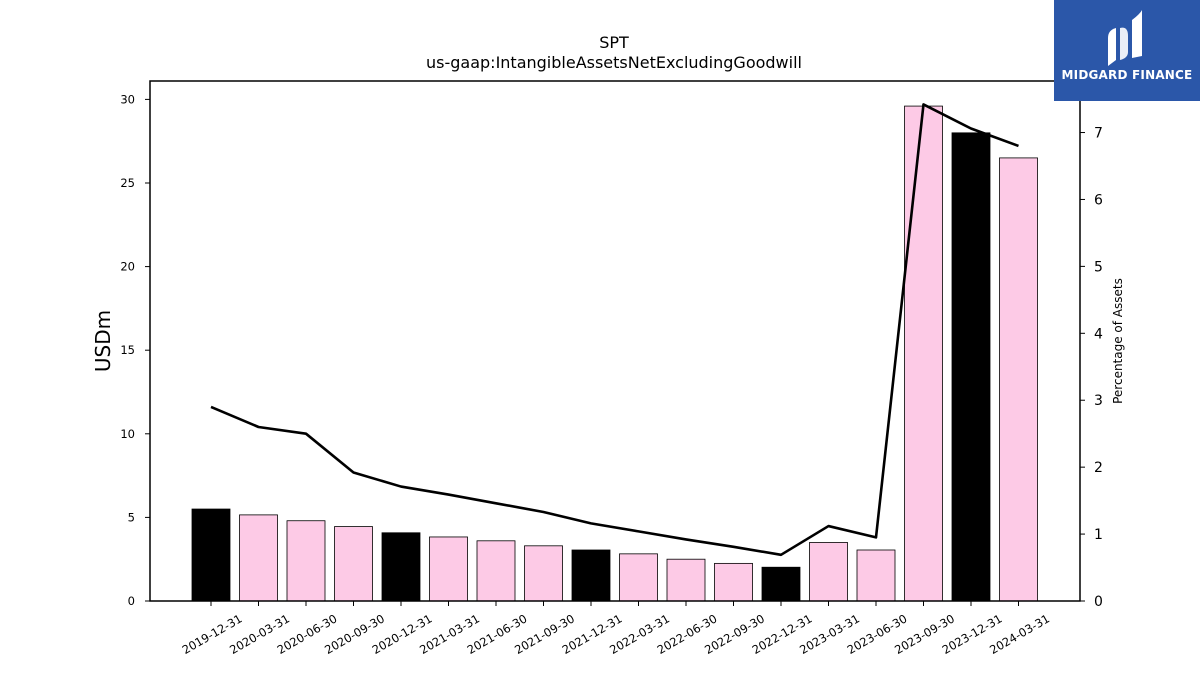 This screenshot has height=675, width=1200. Describe the element at coordinates (127, 434) in the screenshot. I see `left-tick-label: 10` at that location.